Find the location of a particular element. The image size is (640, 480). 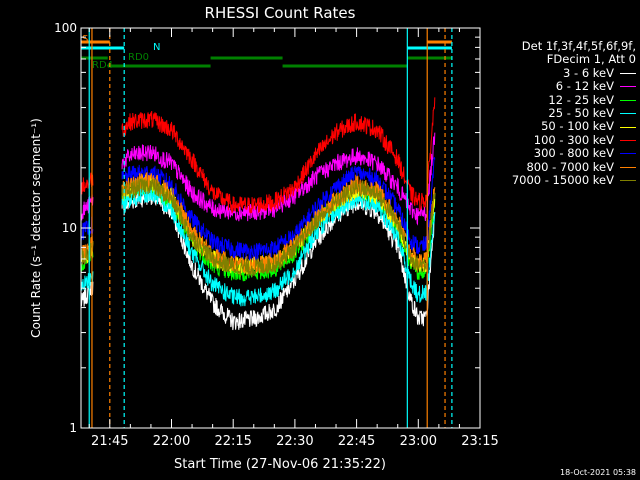

flag-label-s: S is located at coordinates (85, 39).